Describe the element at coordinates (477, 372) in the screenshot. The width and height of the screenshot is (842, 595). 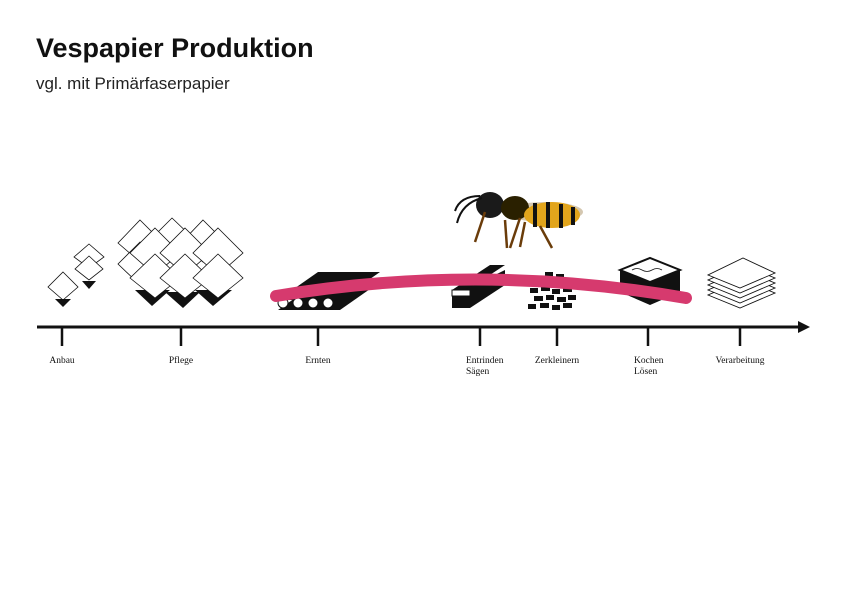
I see `step-label: Sägen` at that location.